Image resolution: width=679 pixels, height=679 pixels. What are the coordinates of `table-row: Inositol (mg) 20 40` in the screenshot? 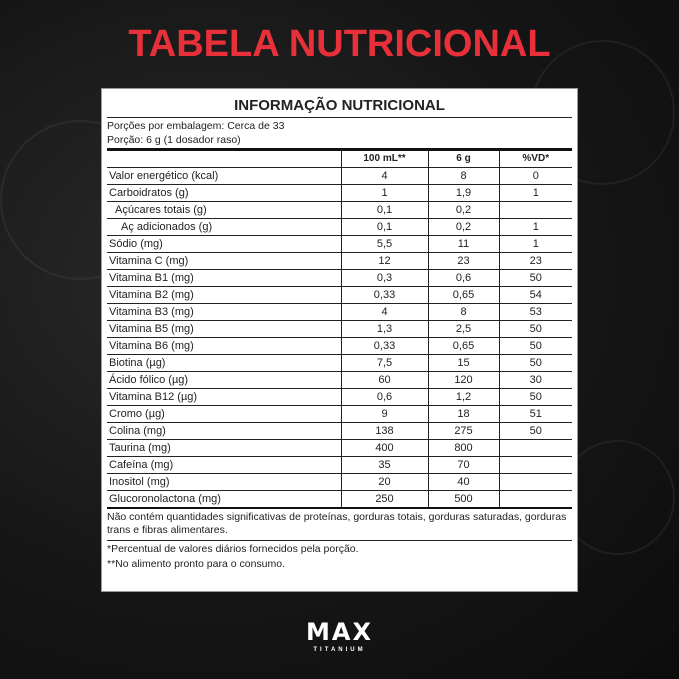 It's located at (339, 482).